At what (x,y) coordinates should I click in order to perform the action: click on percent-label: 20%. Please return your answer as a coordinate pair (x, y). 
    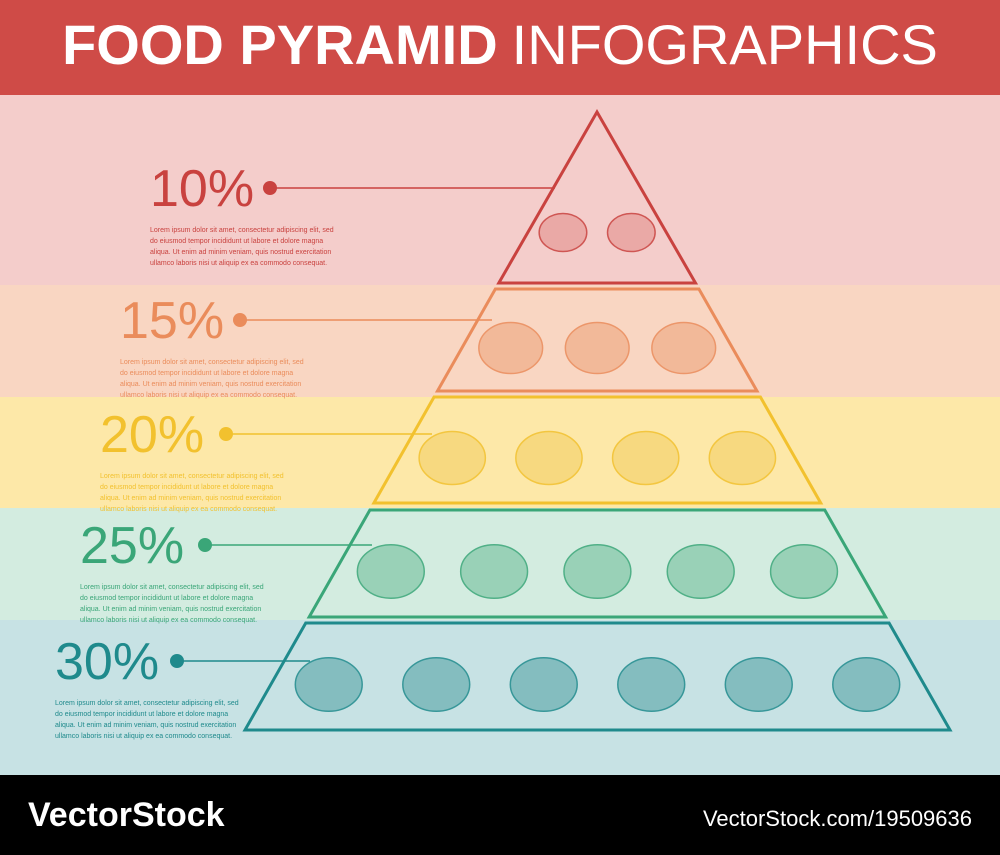
    Looking at the image, I should click on (152, 435).